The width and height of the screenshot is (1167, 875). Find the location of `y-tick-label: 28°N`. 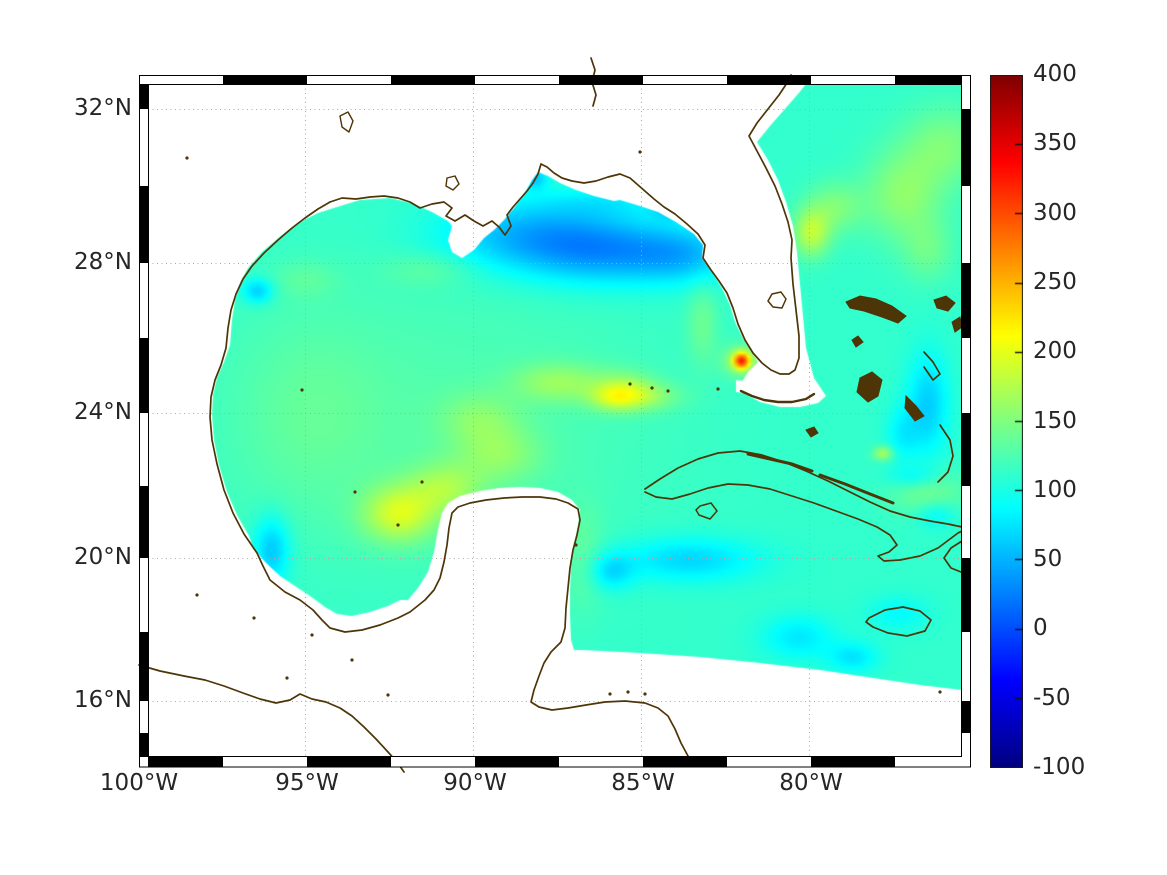

y-tick-label: 28°N is located at coordinates (103, 262).